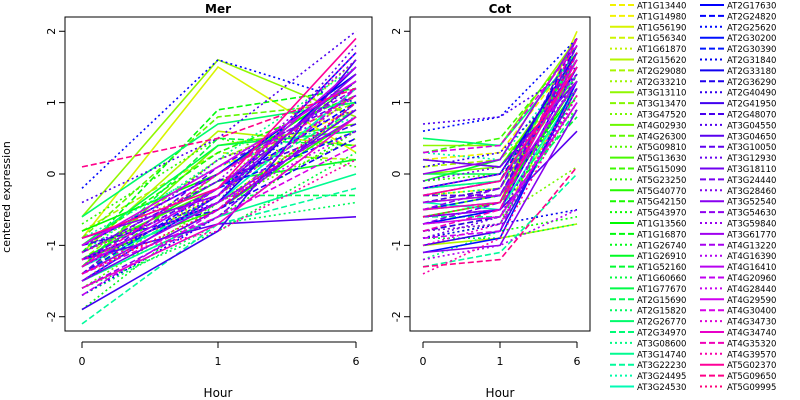  I want to click on legend-label-at2g33180: AT2G33180, so click(751, 72).